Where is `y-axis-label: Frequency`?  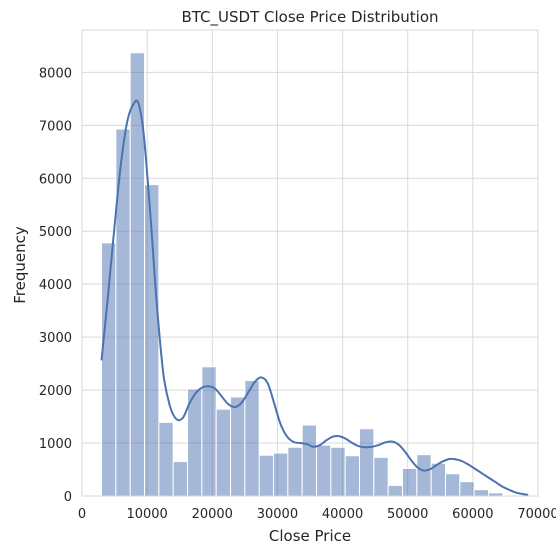
y-axis-label: Frequency is located at coordinates (20, 265).